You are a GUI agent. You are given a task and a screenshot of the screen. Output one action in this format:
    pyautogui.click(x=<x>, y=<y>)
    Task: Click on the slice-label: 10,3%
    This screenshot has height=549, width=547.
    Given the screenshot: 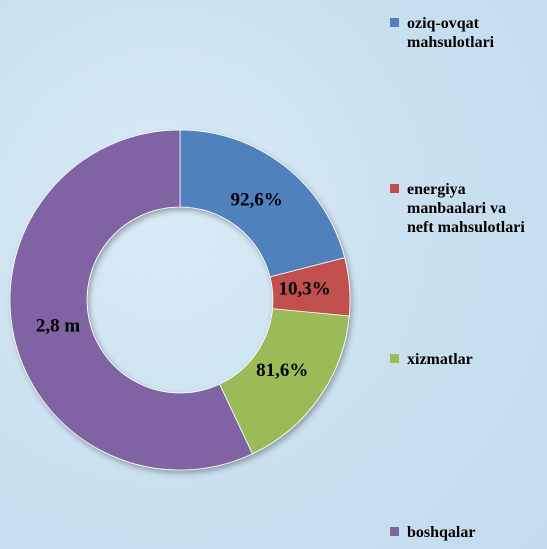 What is the action you would take?
    pyautogui.click(x=304, y=289)
    